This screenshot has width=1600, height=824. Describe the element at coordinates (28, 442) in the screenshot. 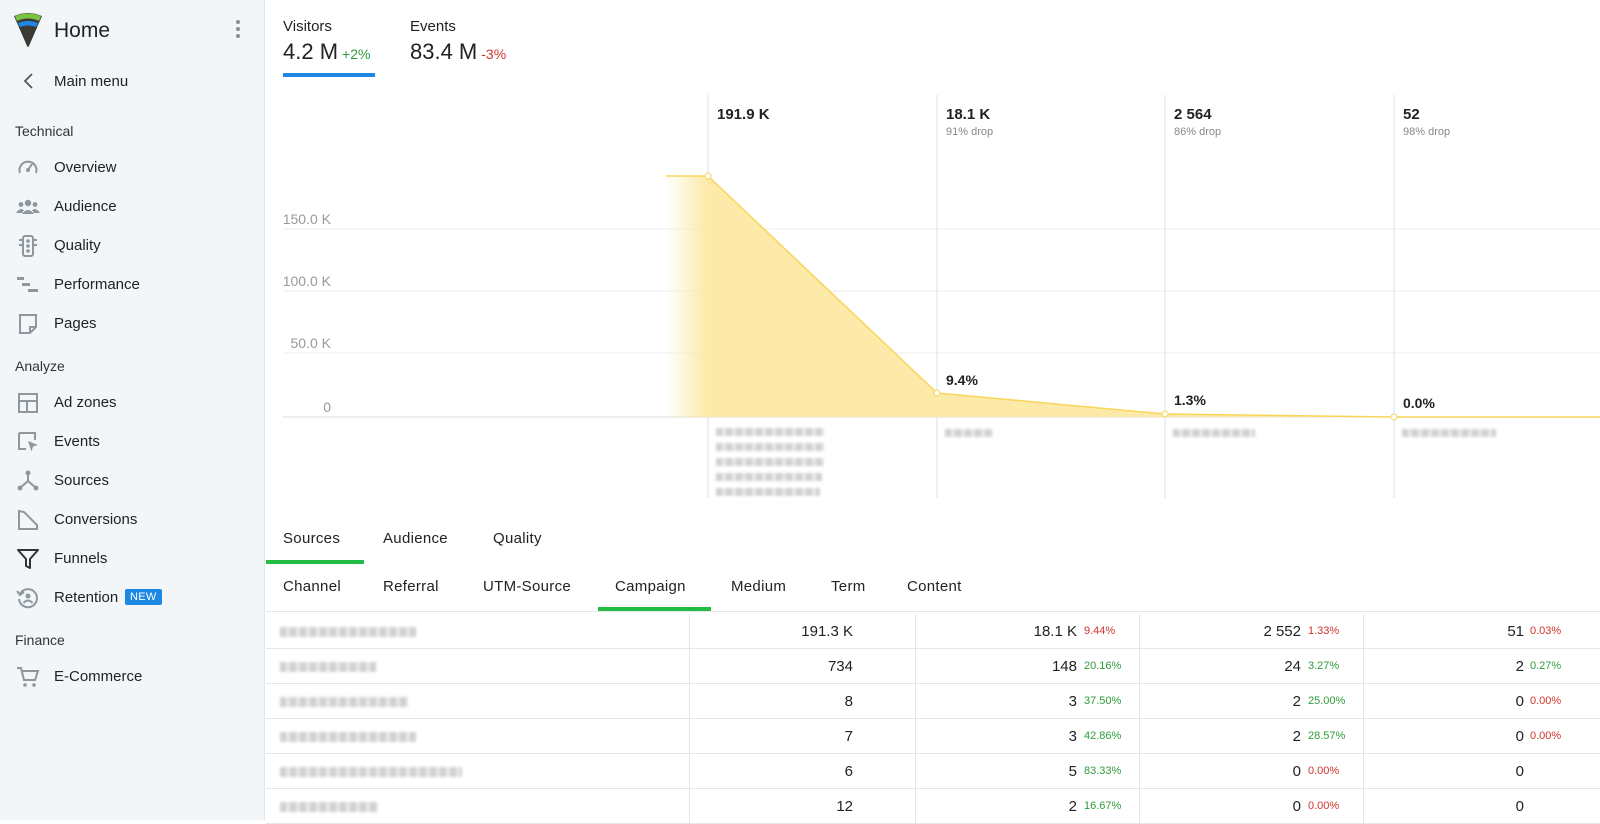

I see `cursor-click-icon` at that location.